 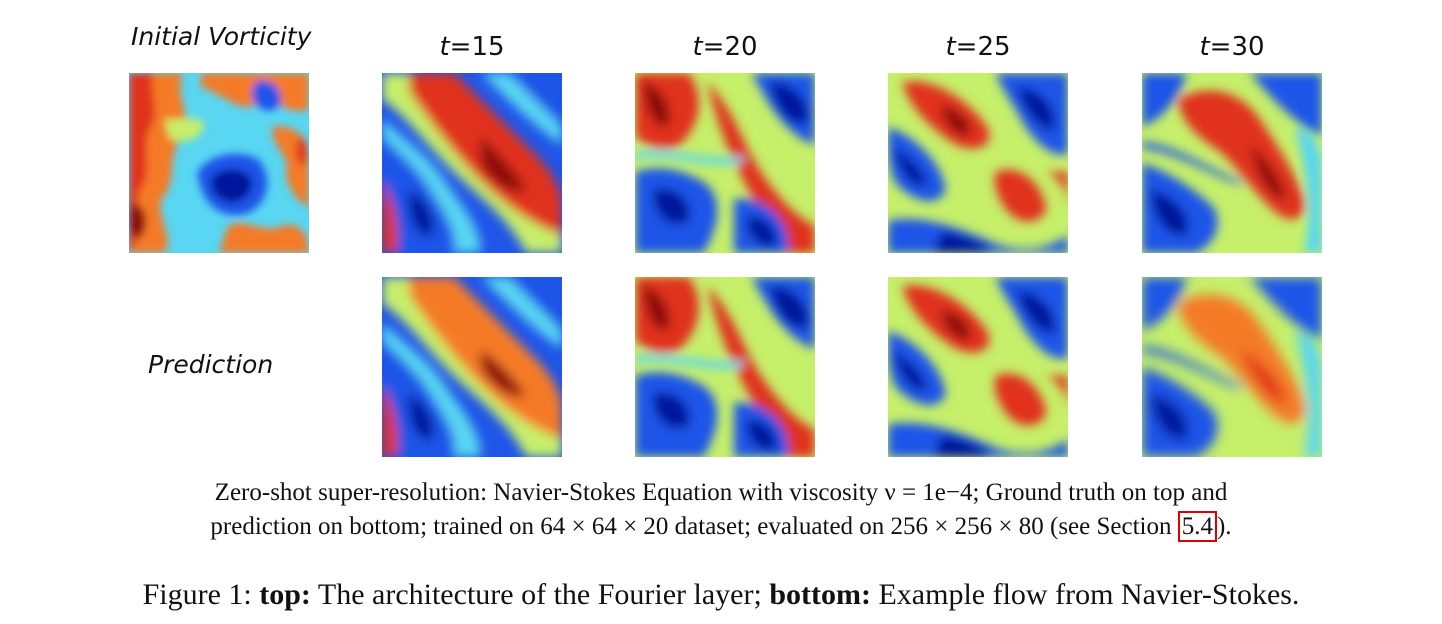 I want to click on prediction-panel-t15, so click(x=472, y=367).